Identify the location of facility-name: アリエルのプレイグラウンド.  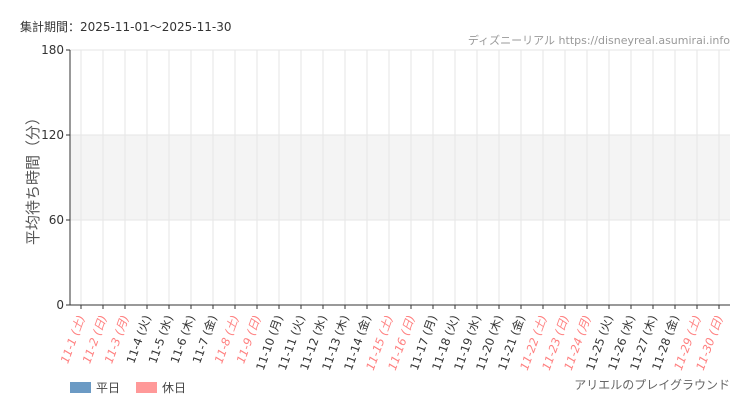
(652, 385).